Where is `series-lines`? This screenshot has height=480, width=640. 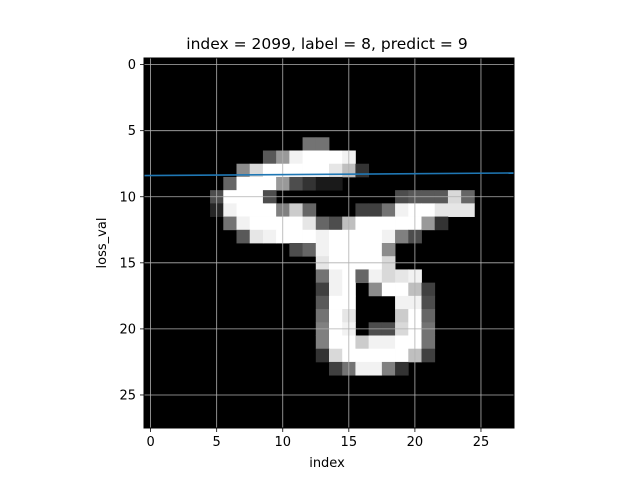
series-lines is located at coordinates (329, 174).